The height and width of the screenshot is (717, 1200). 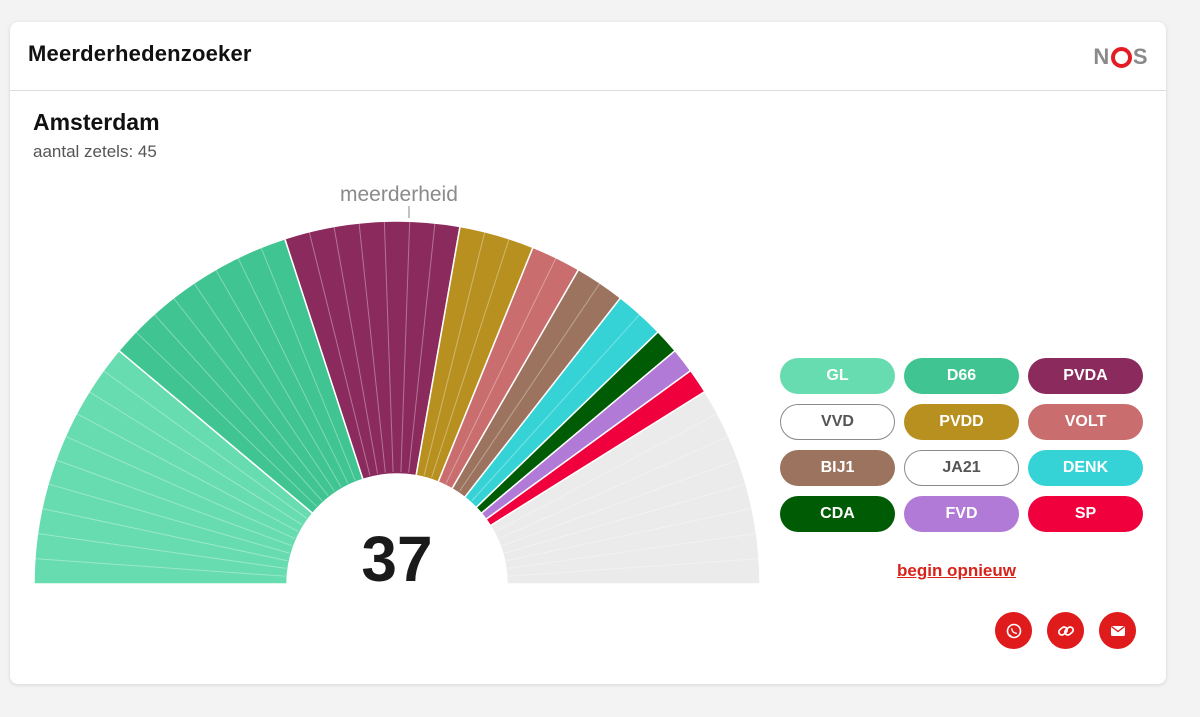 I want to click on whatsapp-icon, so click(x=1013, y=630).